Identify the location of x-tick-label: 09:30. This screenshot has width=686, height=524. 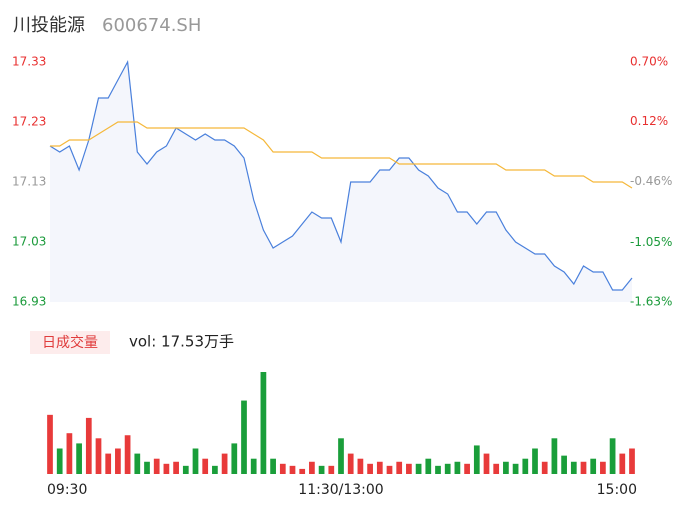
(67, 490).